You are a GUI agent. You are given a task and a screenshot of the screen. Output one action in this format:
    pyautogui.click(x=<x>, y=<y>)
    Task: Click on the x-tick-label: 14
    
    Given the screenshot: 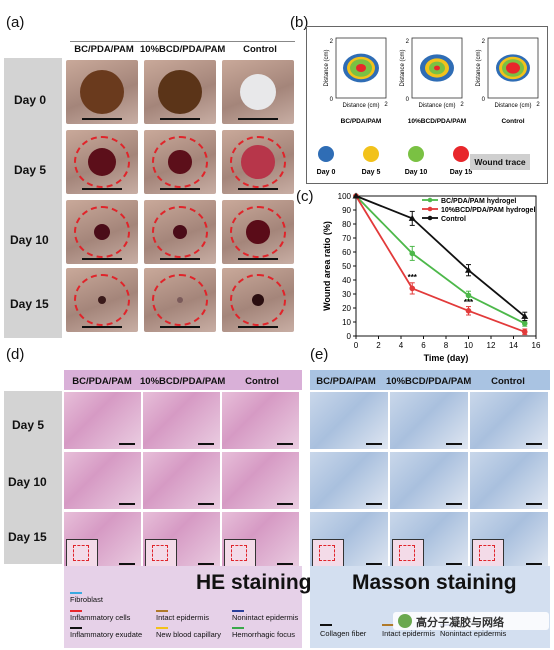 What is the action you would take?
    pyautogui.click(x=513, y=345)
    